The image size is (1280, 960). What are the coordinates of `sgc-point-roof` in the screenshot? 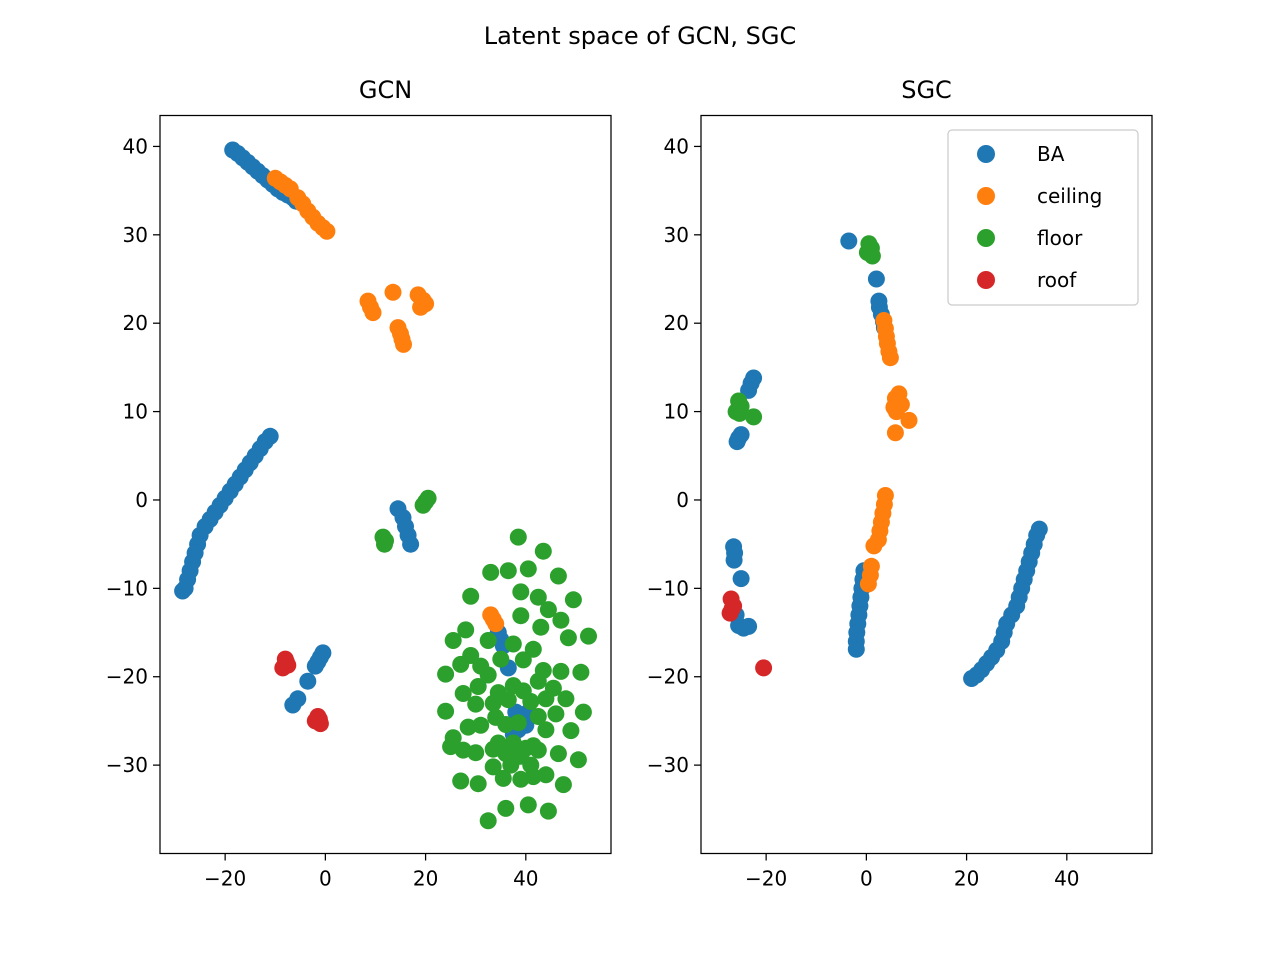 It's located at (764, 668).